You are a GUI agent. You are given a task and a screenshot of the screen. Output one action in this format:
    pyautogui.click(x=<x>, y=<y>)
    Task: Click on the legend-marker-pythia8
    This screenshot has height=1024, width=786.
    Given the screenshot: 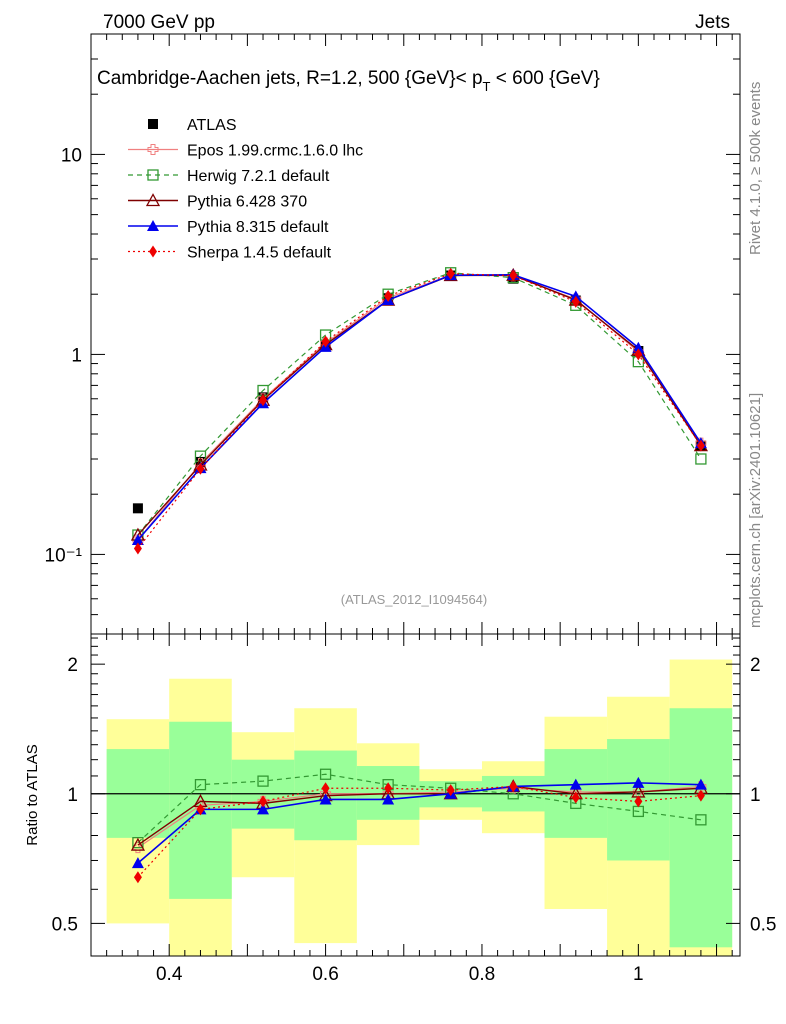 What is the action you would take?
    pyautogui.click(x=153, y=225)
    